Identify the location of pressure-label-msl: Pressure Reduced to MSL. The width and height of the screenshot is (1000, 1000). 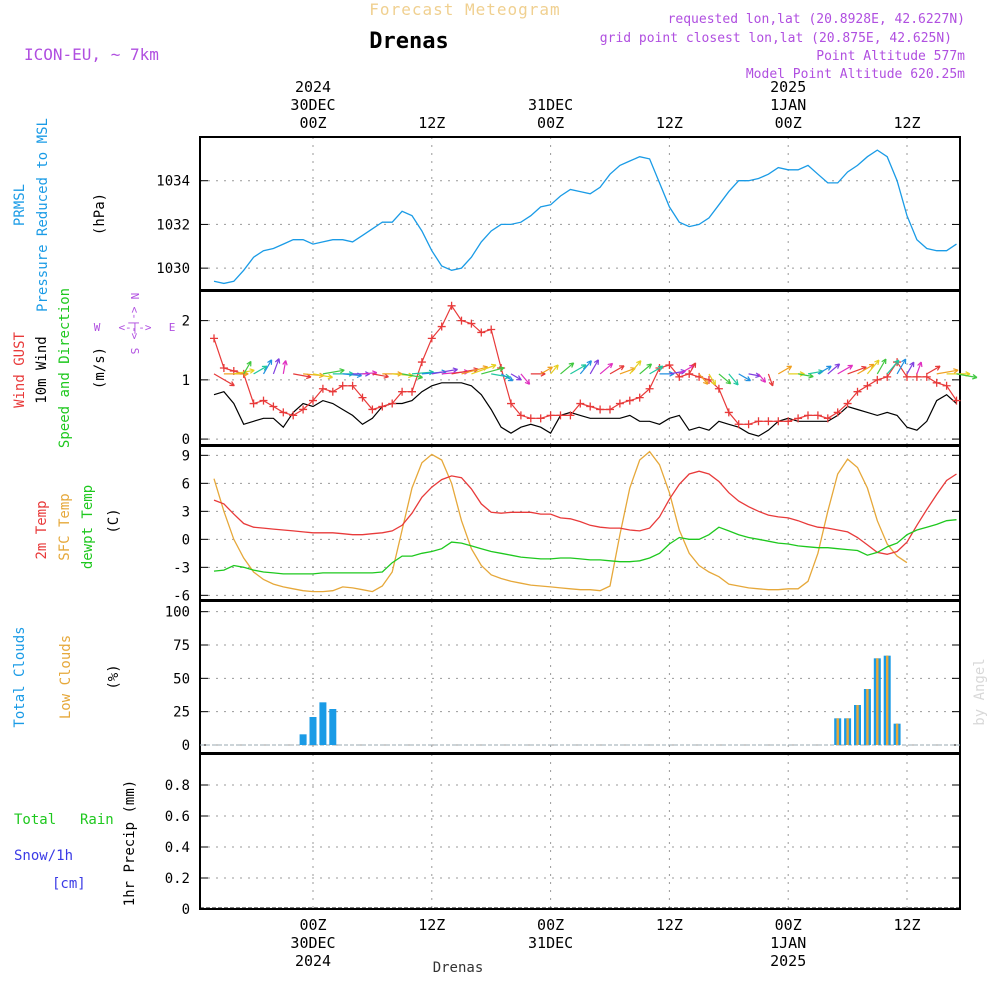
(43, 215).